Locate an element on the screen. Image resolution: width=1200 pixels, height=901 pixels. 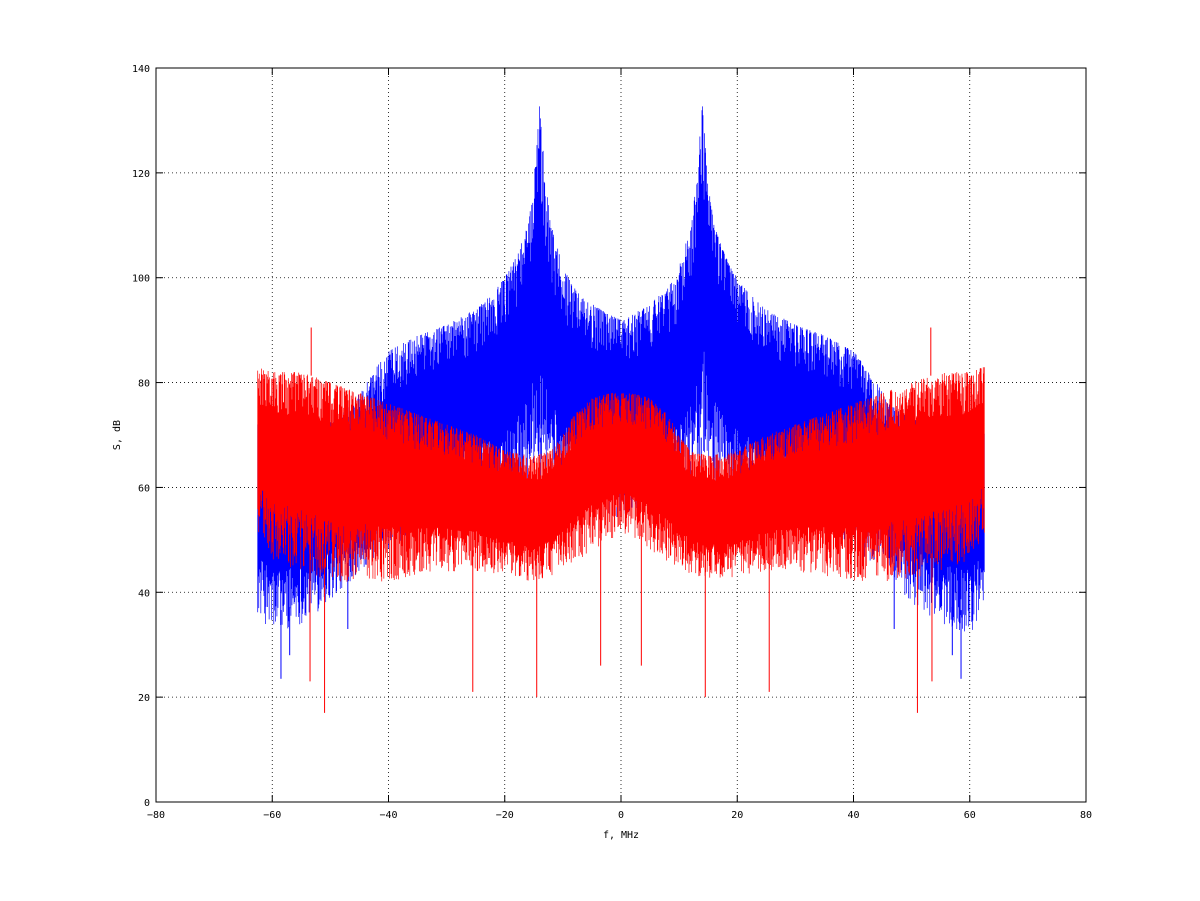
y-tick-label: 40 is located at coordinates (144, 593).